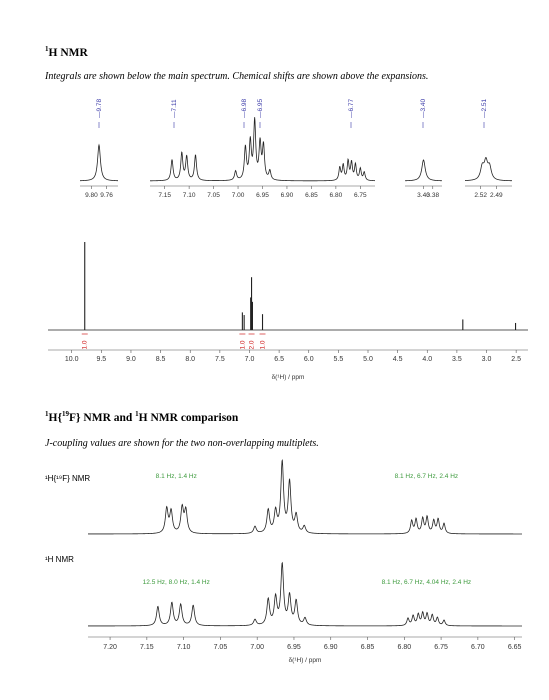  I want to click on jcoupling-label: 8.1 Hz, 6.7 Hz, 4.04 Hz, 2.4 Hz, so click(427, 582).